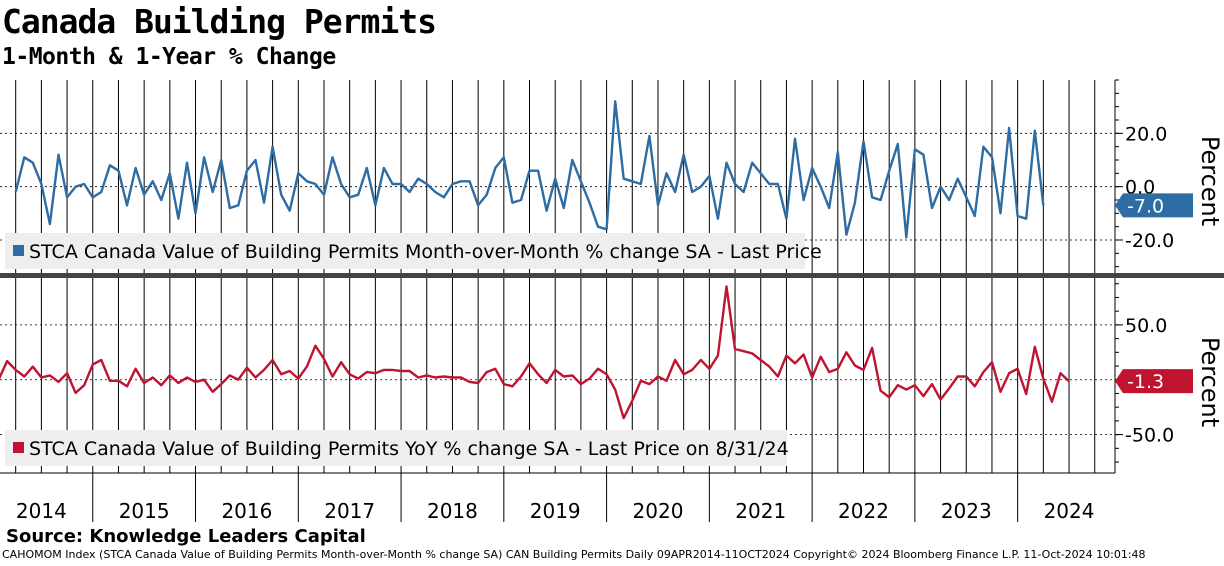 Image resolution: width=1224 pixels, height=566 pixels. Describe the element at coordinates (219, 21) in the screenshot. I see `chart-title: Canada Building Permits` at that location.